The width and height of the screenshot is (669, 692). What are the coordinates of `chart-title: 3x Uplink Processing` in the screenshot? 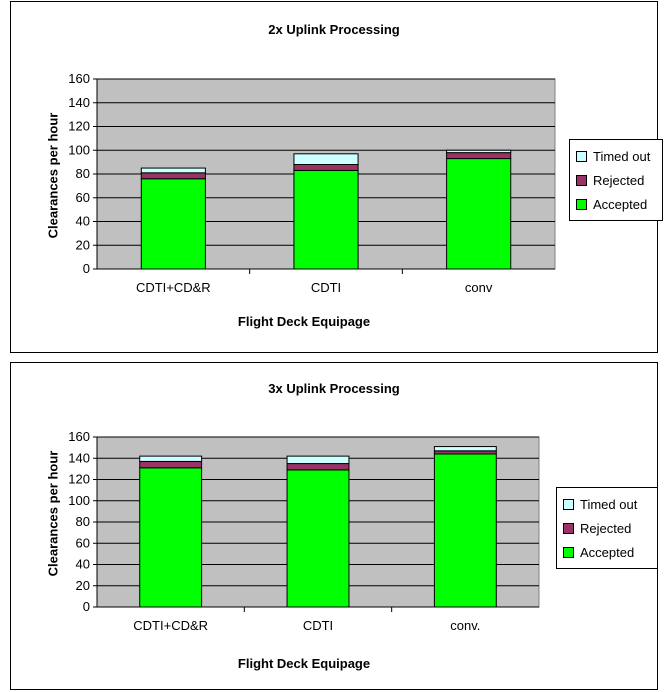 It's located at (334, 388).